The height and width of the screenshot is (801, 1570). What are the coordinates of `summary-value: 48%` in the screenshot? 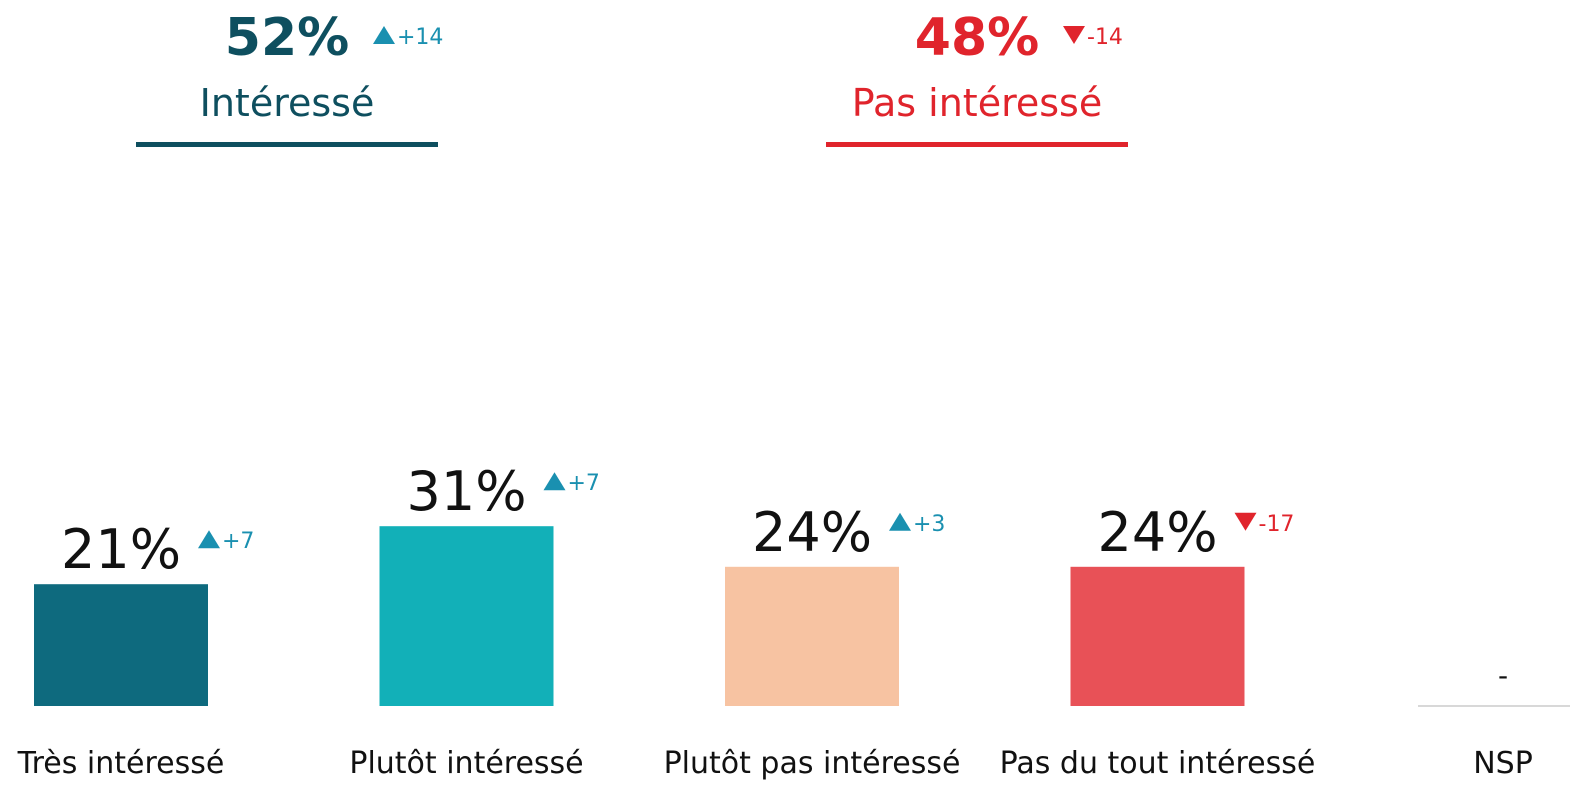 It's located at (977, 38).